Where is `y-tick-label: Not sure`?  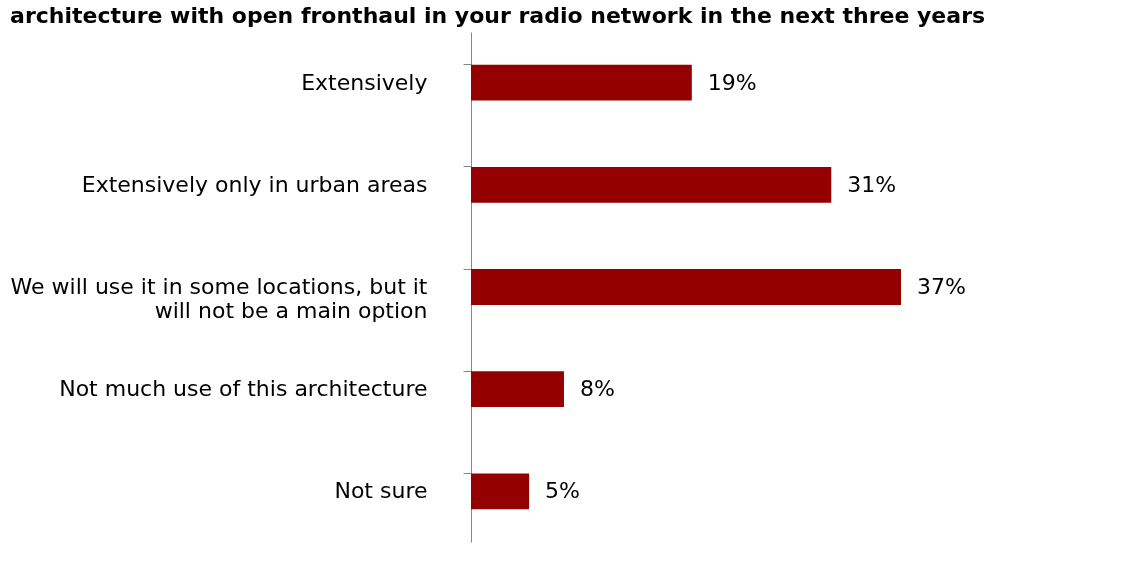 y-tick-label: Not sure is located at coordinates (381, 491).